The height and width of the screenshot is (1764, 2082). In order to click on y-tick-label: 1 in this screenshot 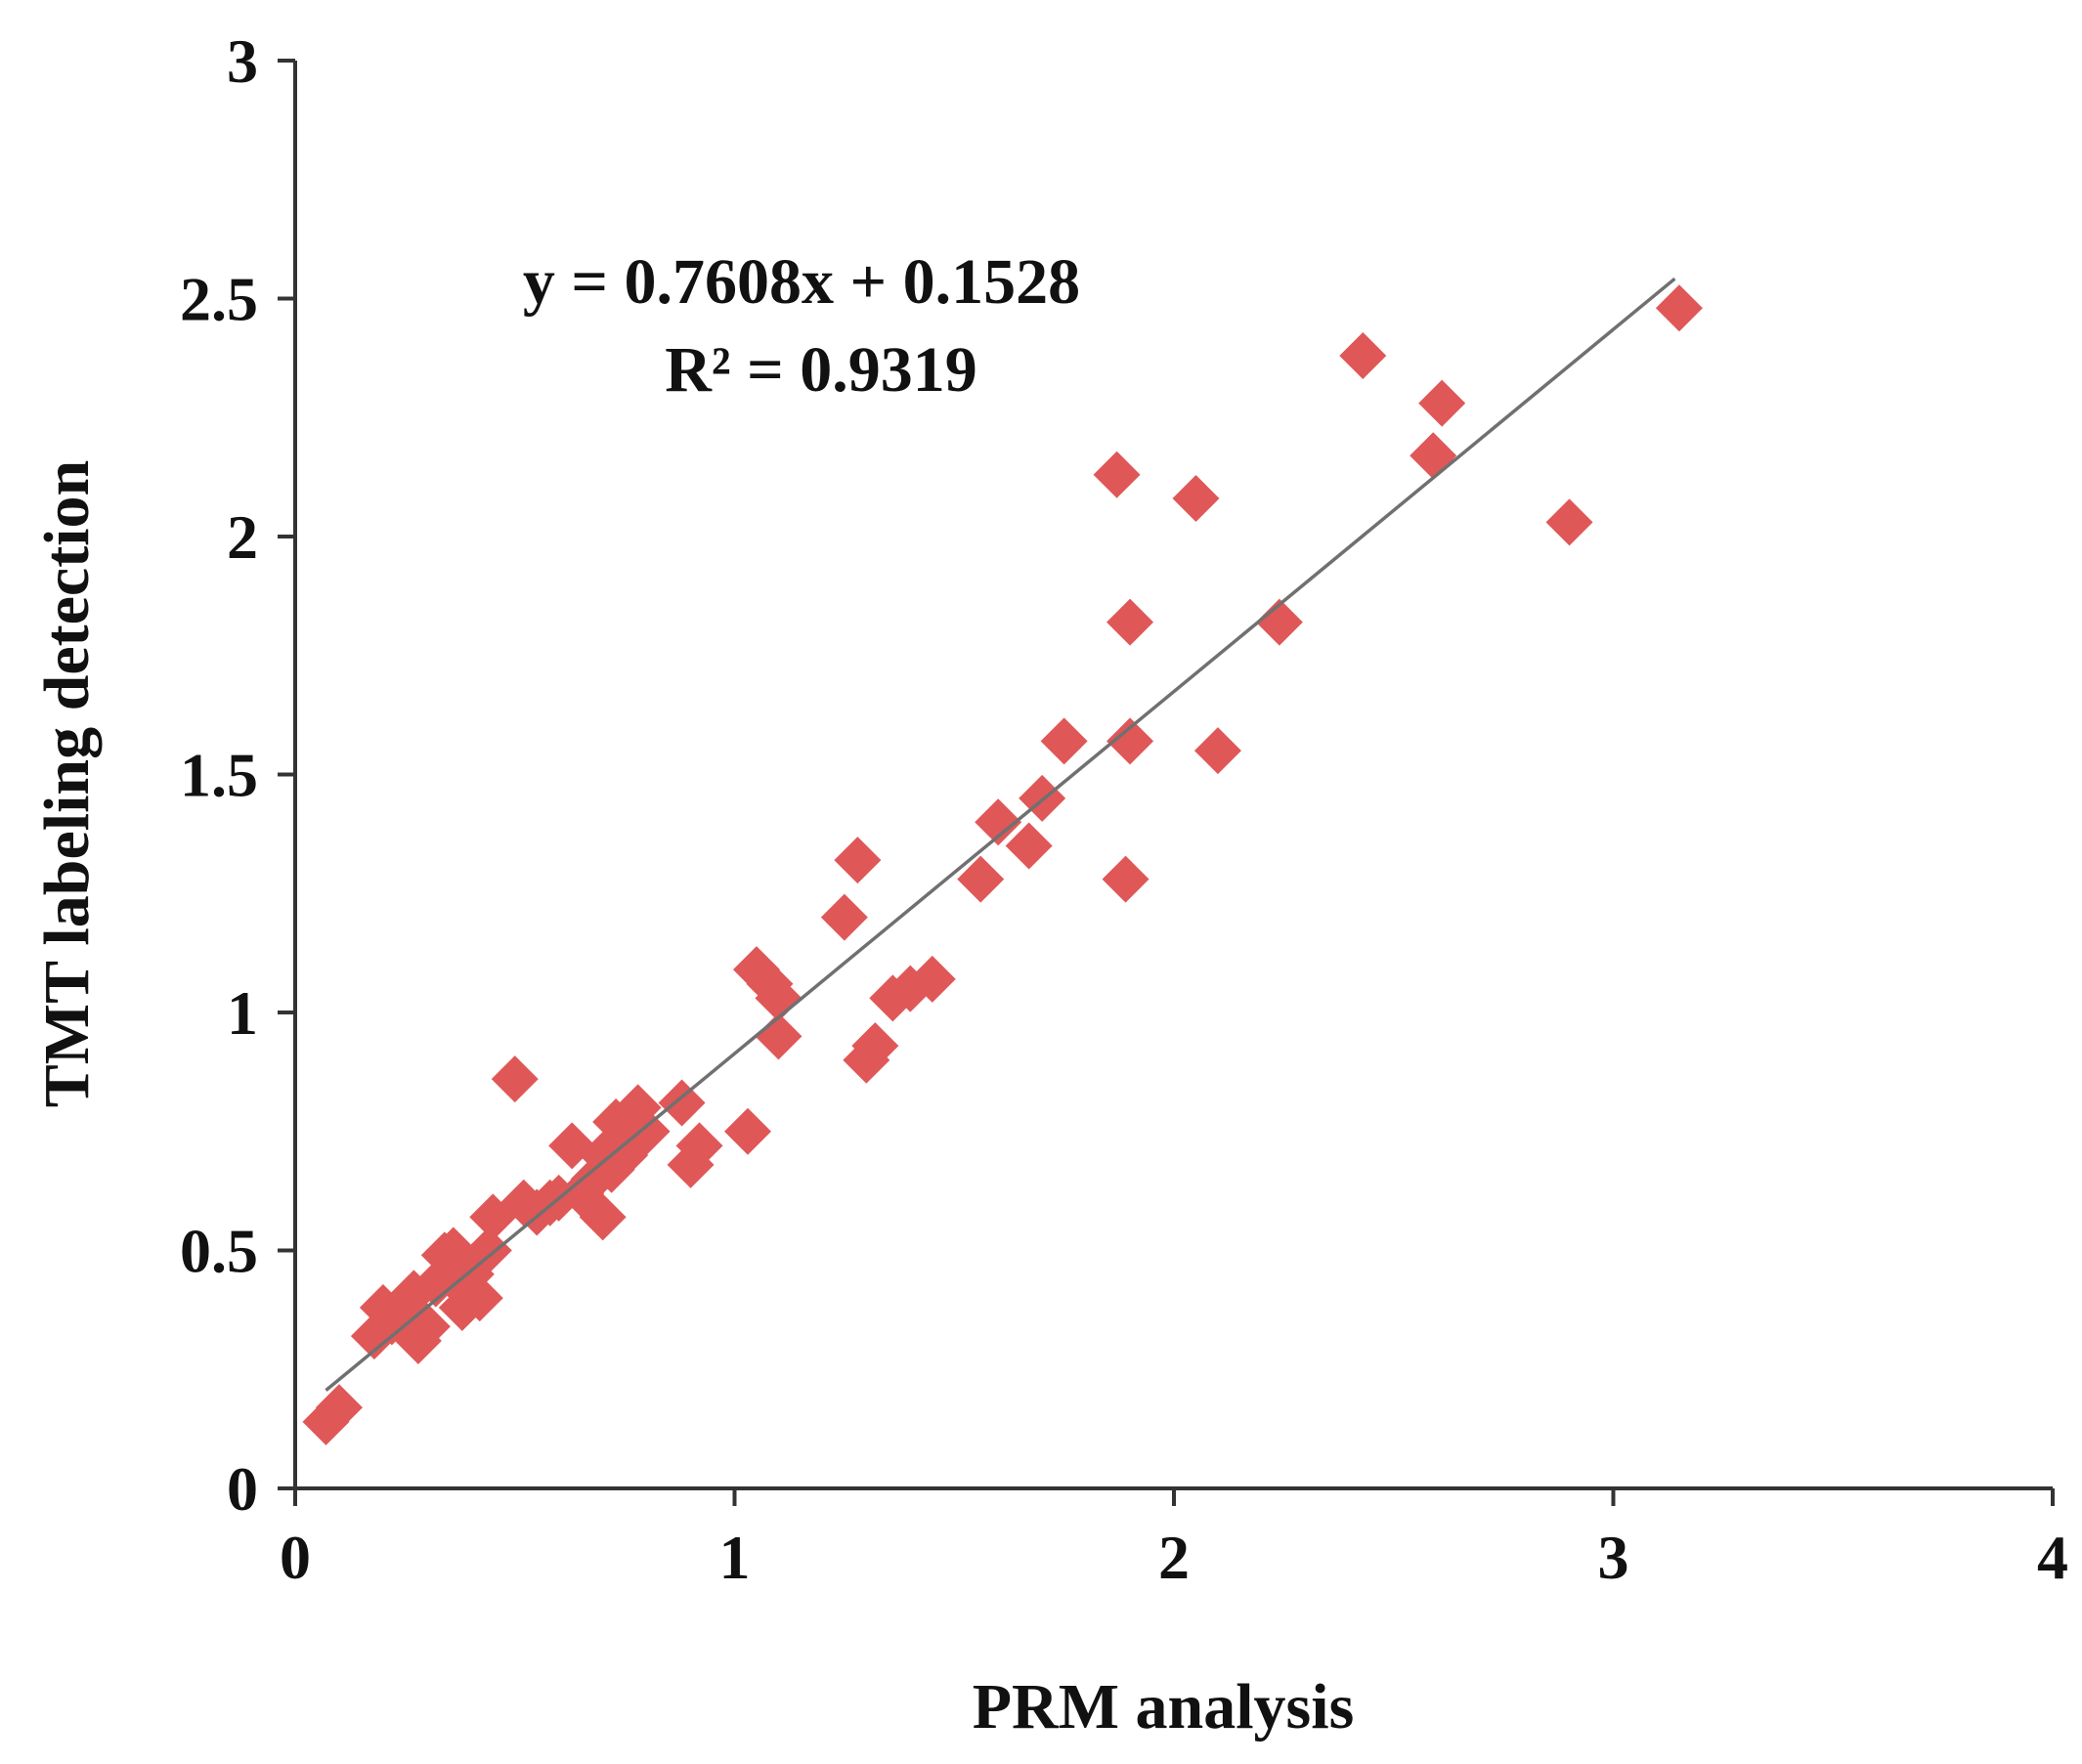, I will do `click(242, 1013)`.